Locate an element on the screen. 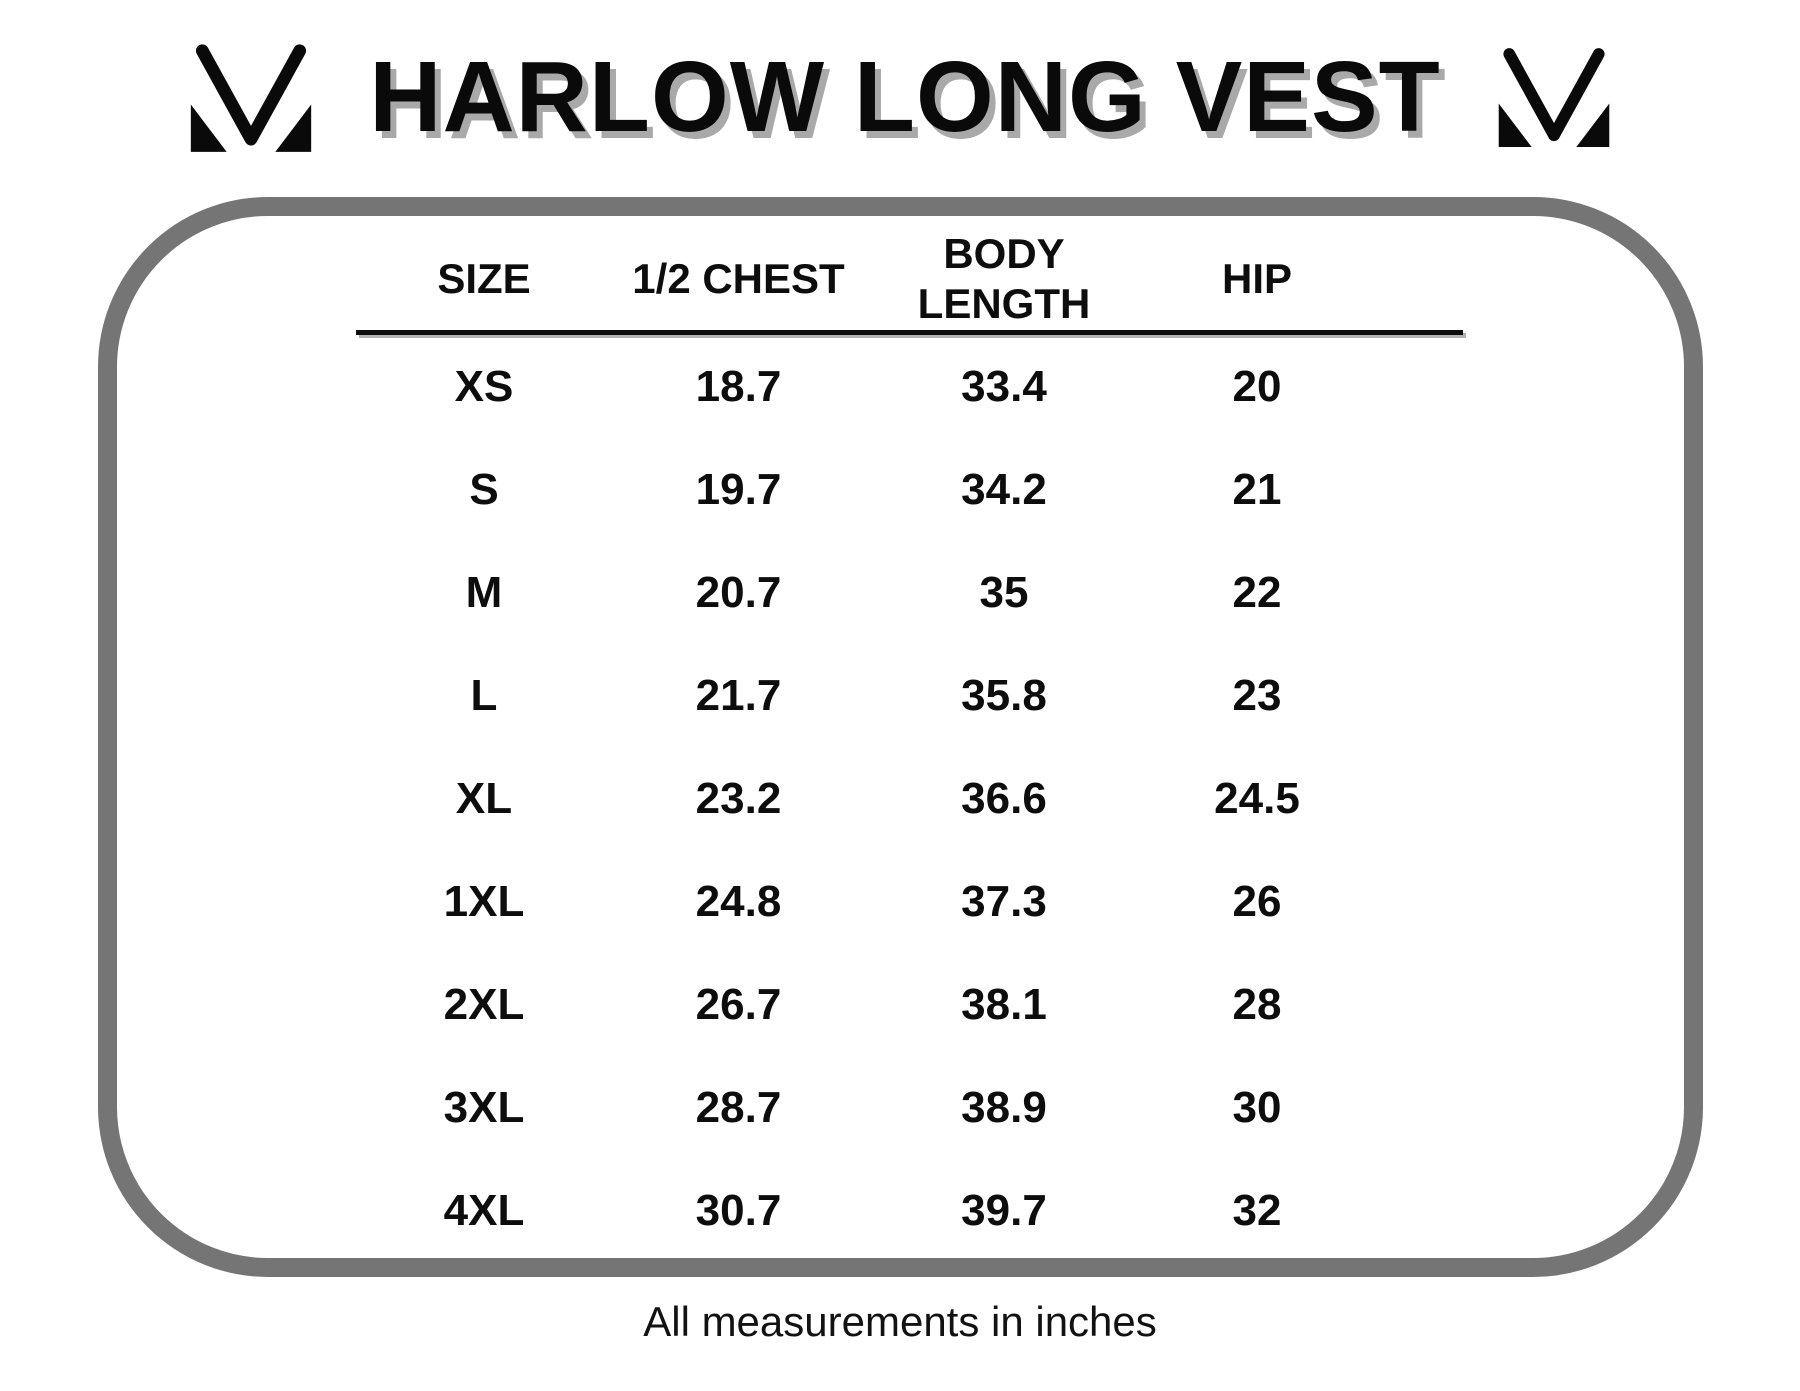 This screenshot has height=1391, width=1800. hip-cell: 22 is located at coordinates (1257, 592).